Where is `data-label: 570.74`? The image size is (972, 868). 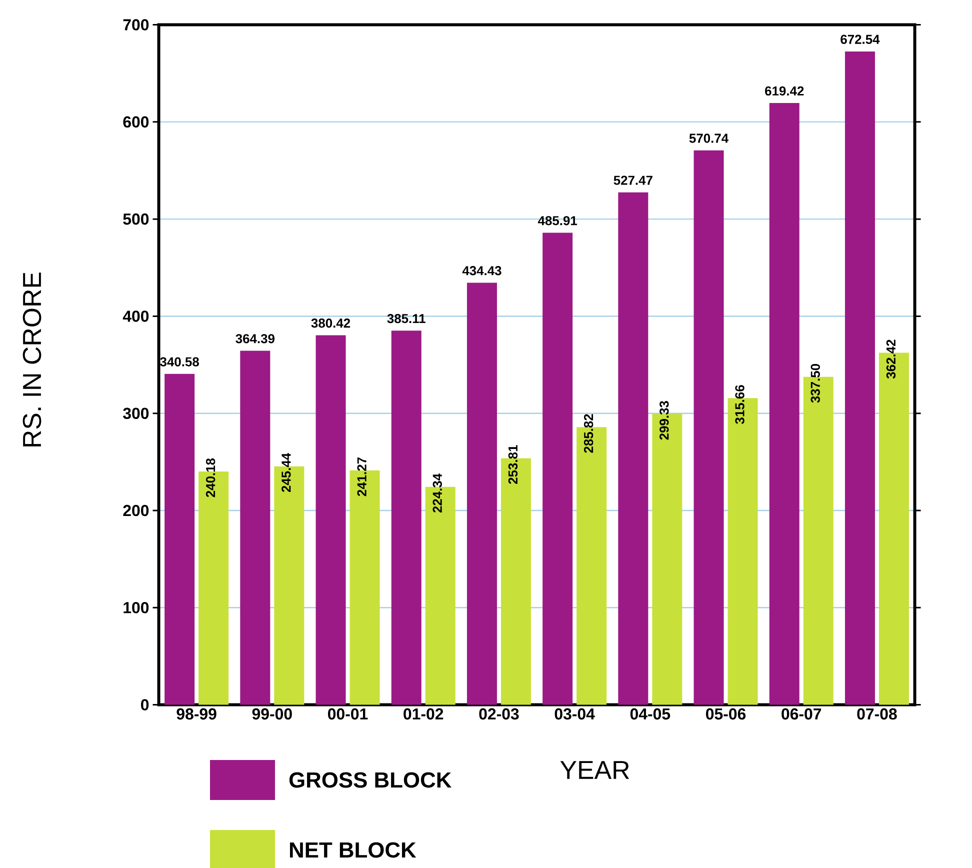 data-label: 570.74 is located at coordinates (709, 138).